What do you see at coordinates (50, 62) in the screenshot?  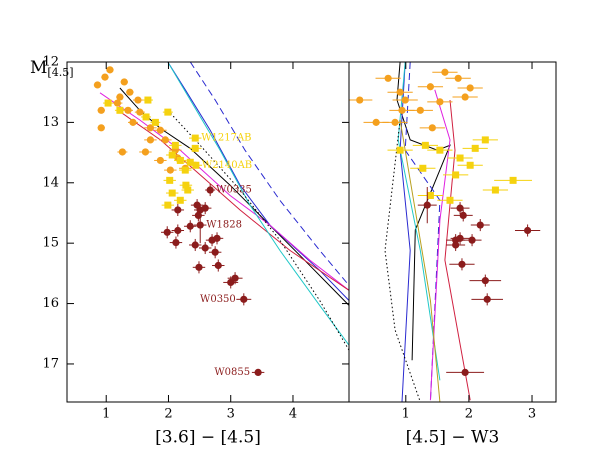 I see `y-tick-label: 12` at bounding box center [50, 62].